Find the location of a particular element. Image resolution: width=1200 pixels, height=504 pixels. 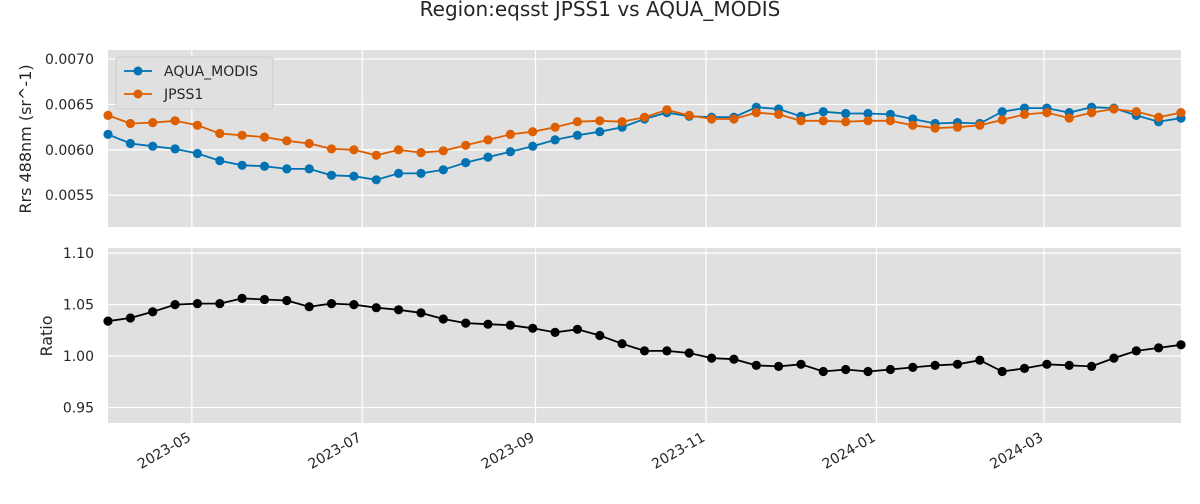

top-y-tick-label: 0.0060 is located at coordinates (69, 151).